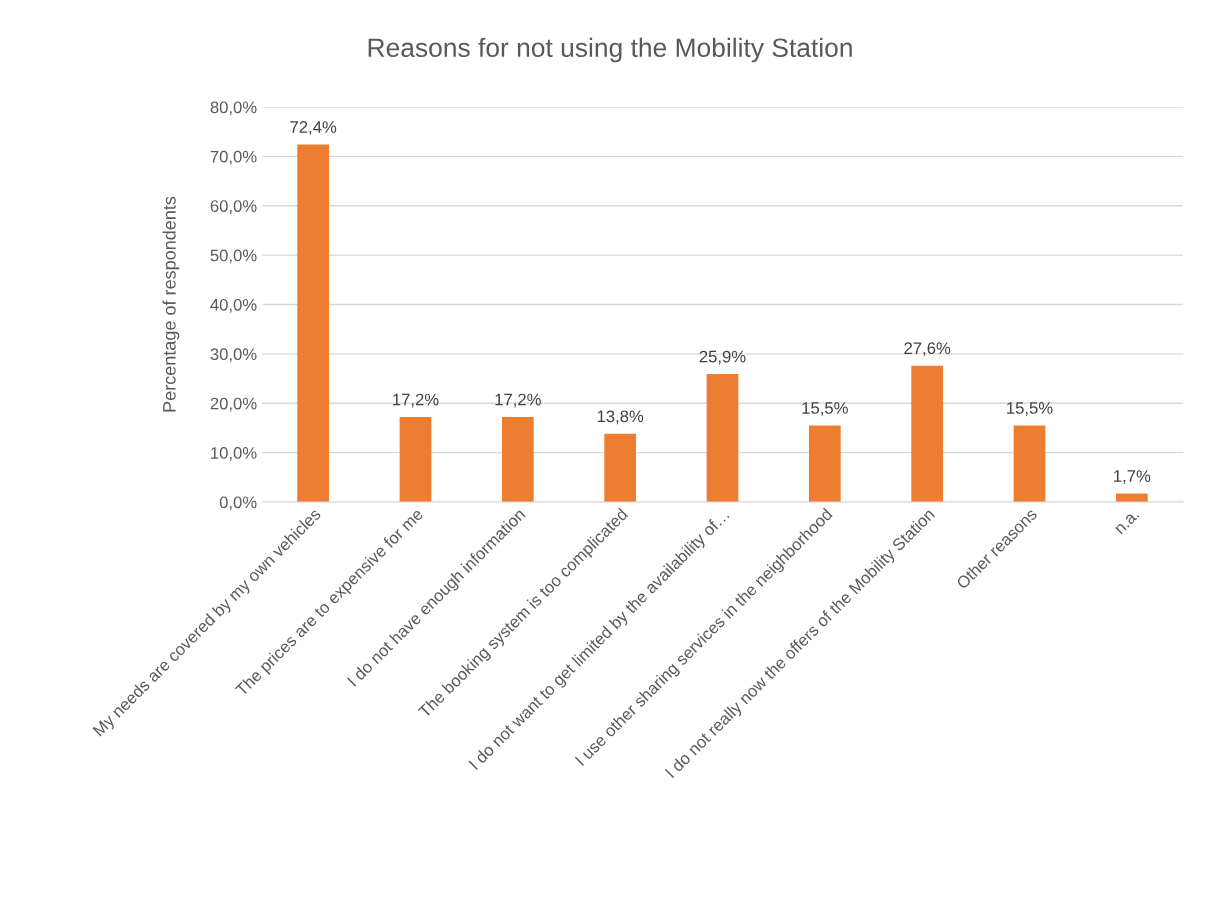  I want to click on data-label: 27,6%, so click(927, 349).